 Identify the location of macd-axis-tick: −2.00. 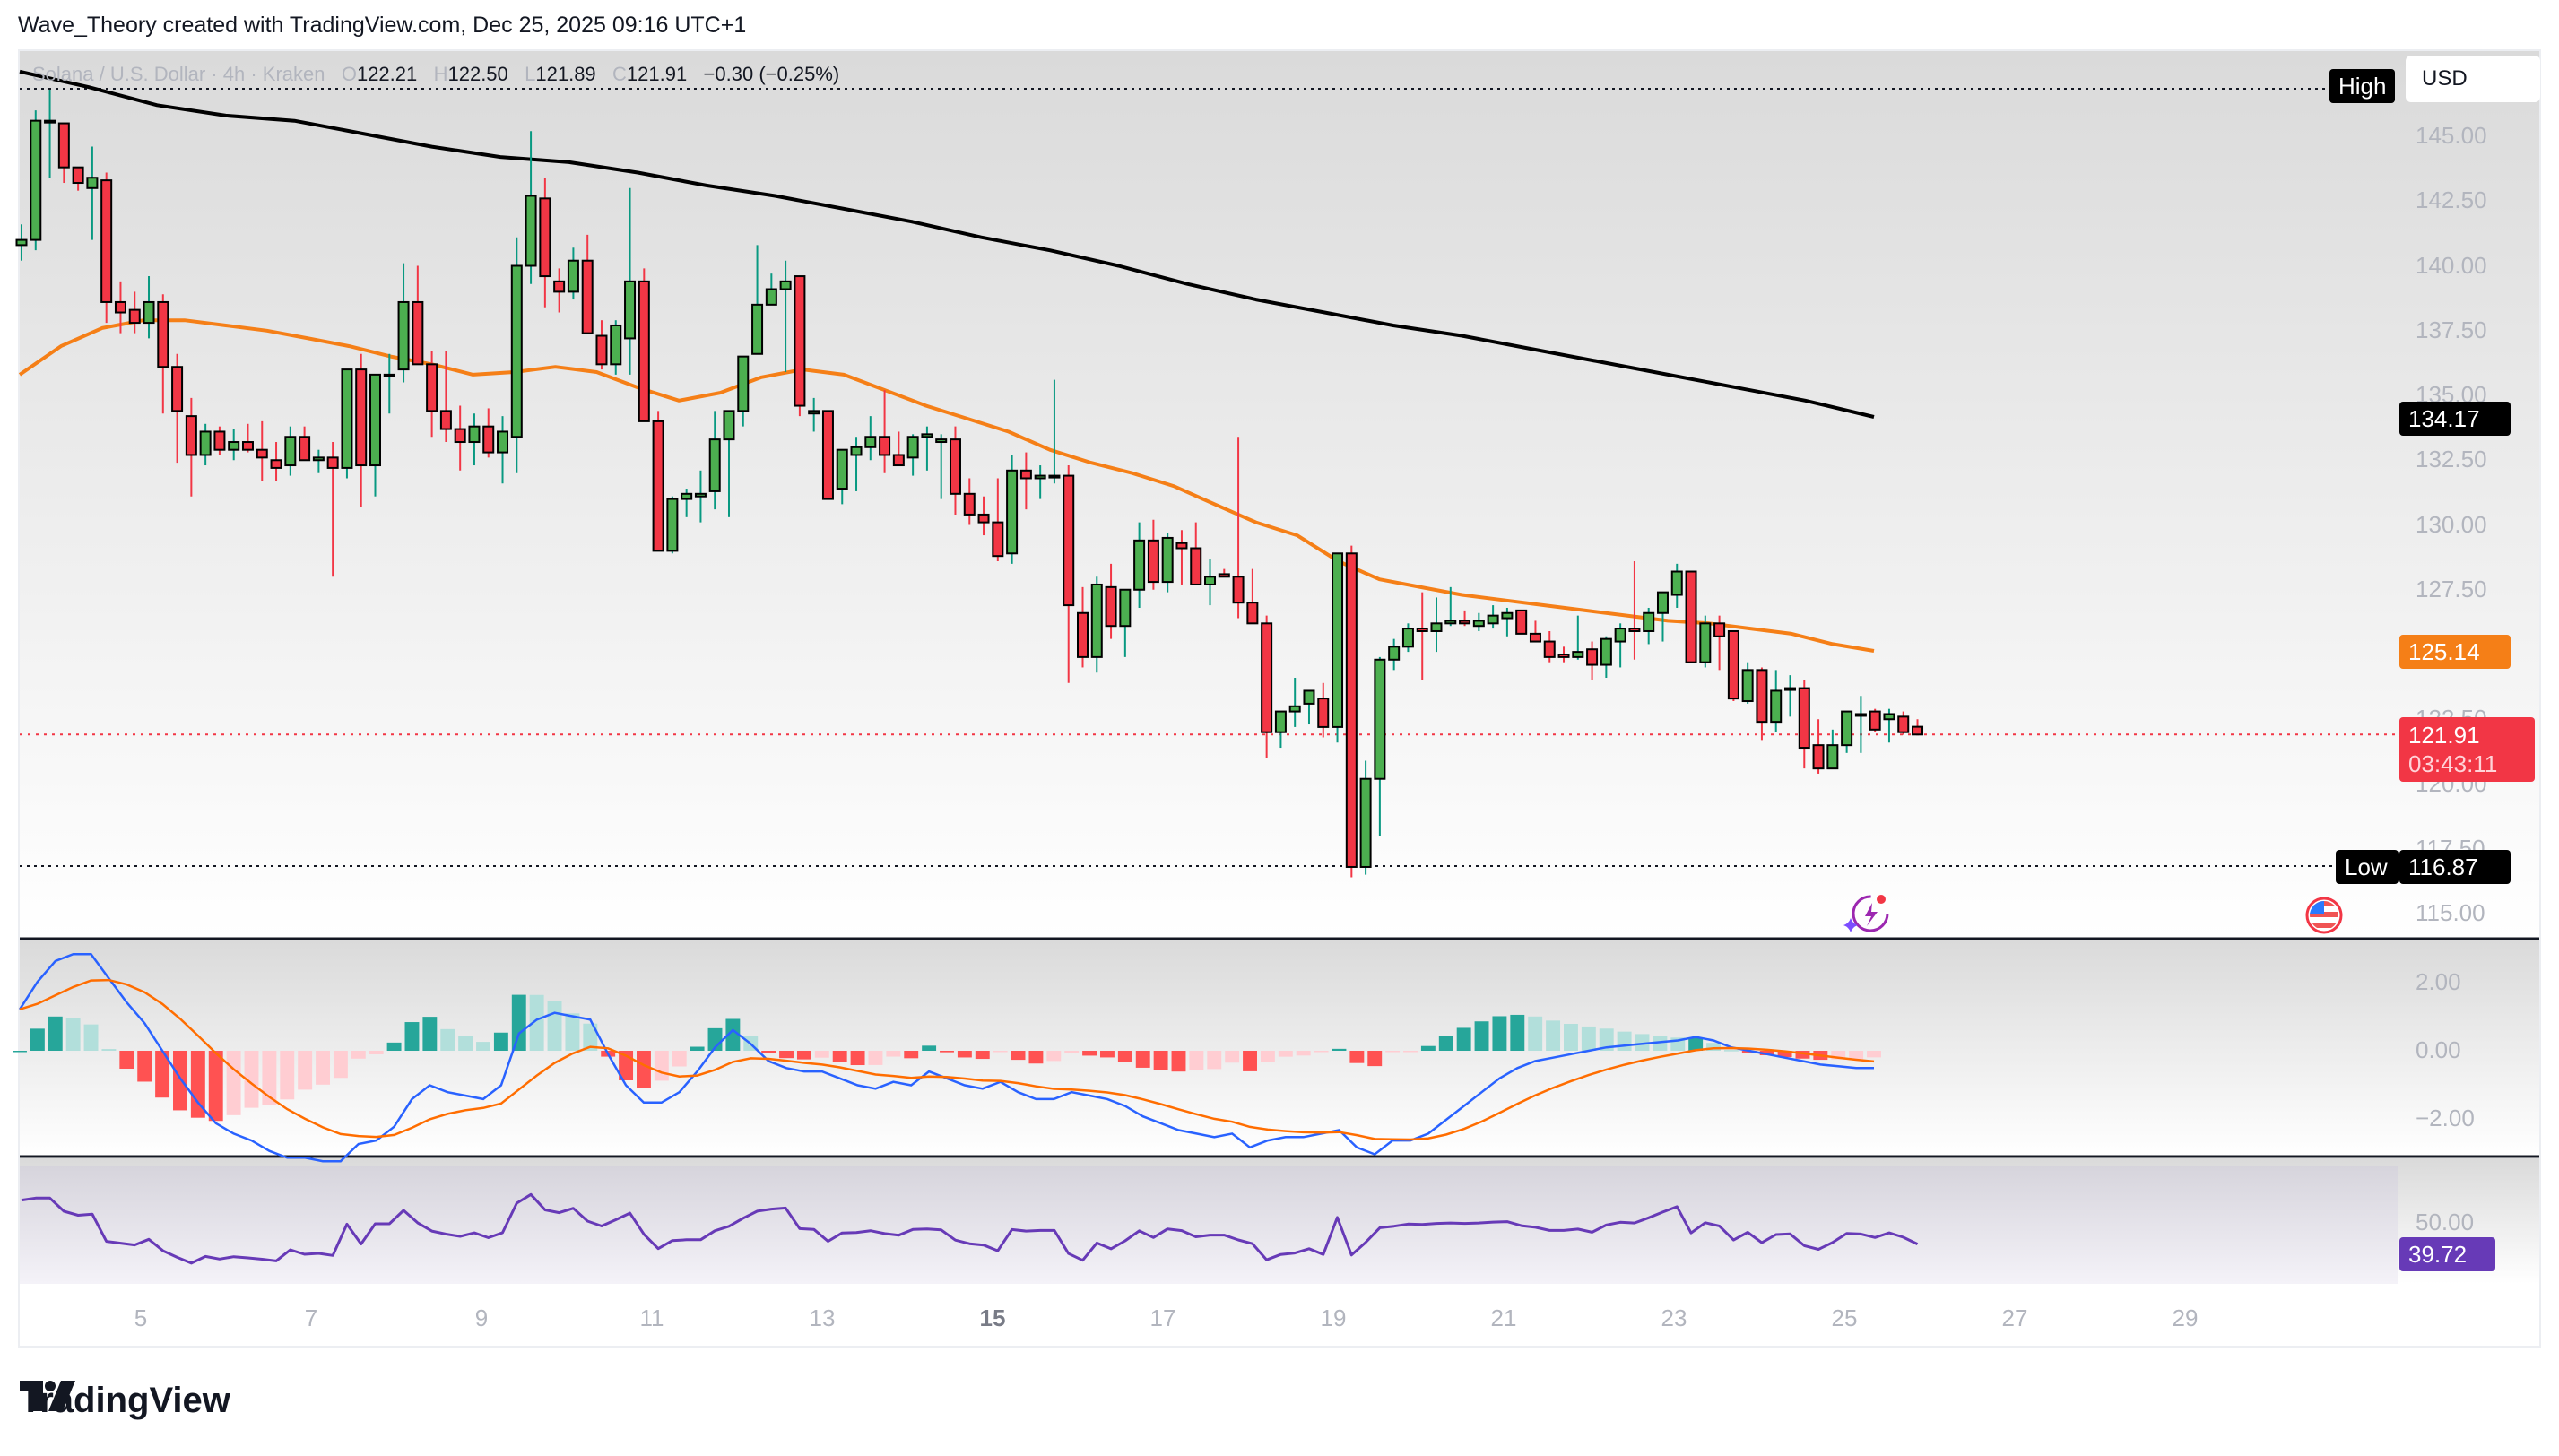
(2445, 1118).